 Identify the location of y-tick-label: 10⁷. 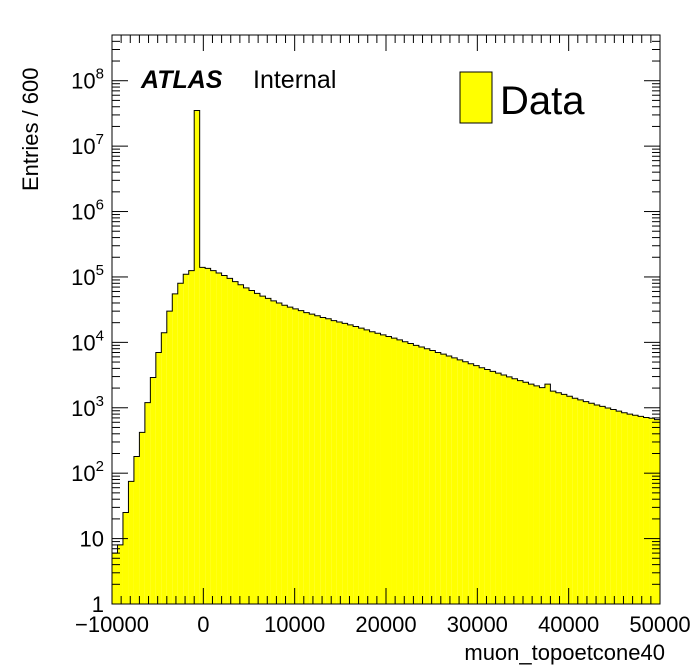
(87, 145).